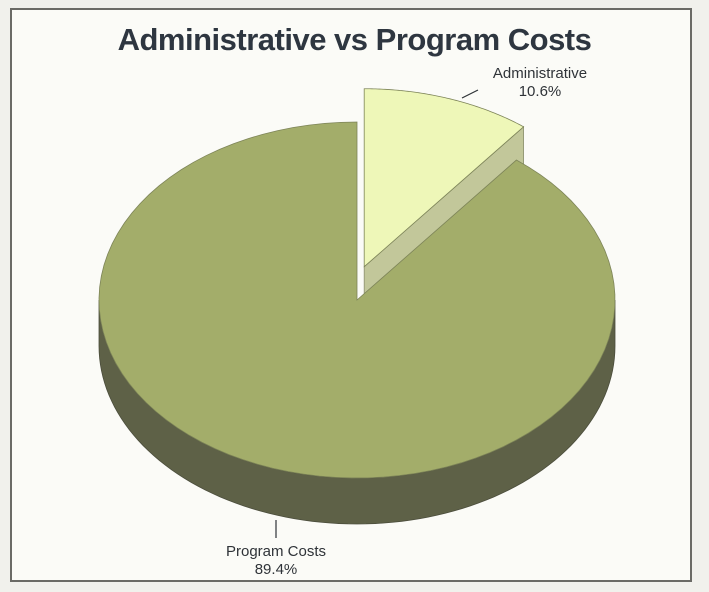 The image size is (709, 592). Describe the element at coordinates (540, 91) in the screenshot. I see `slice-label-percent: 10.6%` at that location.